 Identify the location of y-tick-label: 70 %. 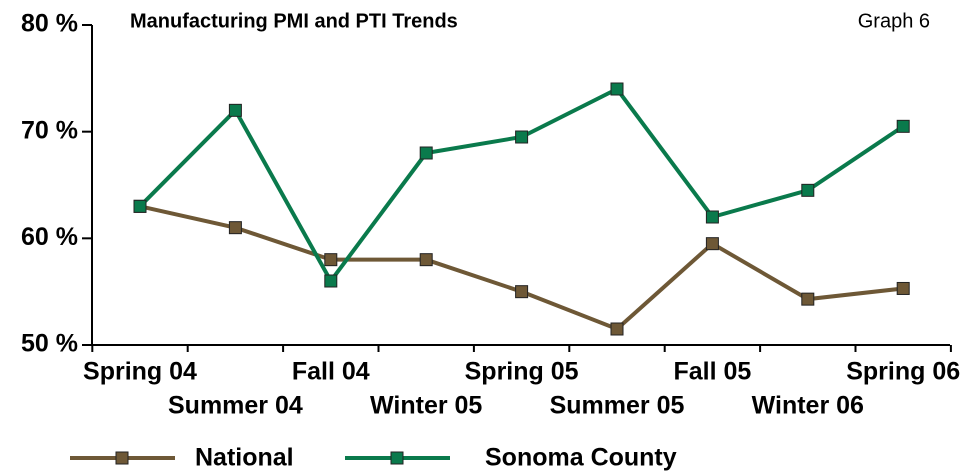
(49, 130).